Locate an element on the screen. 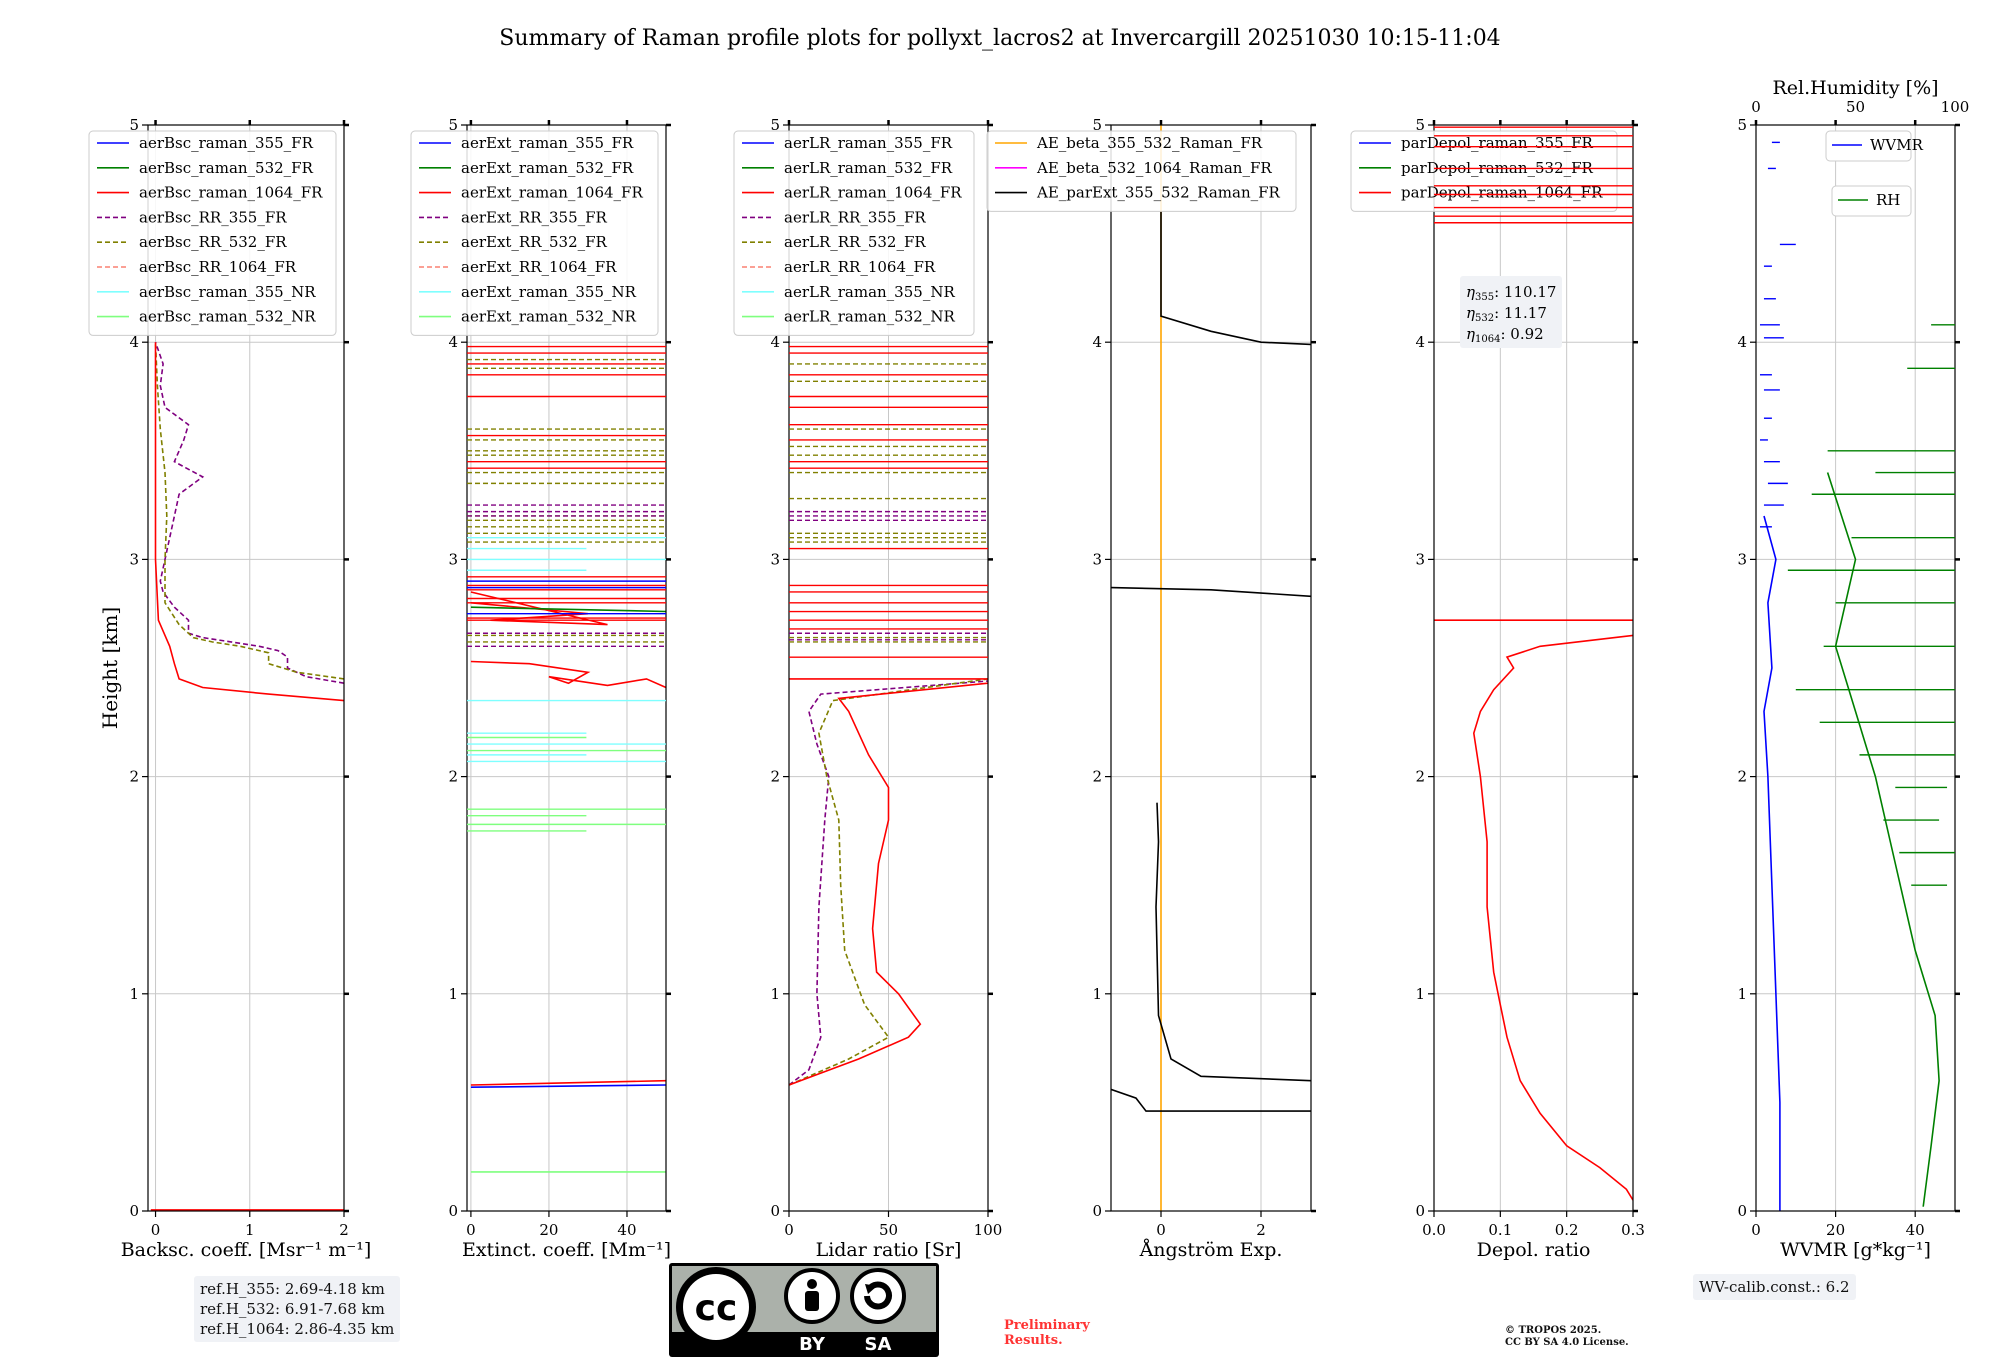  x-axis-label: WVMR [g*kg⁻¹] is located at coordinates (1855, 1250).